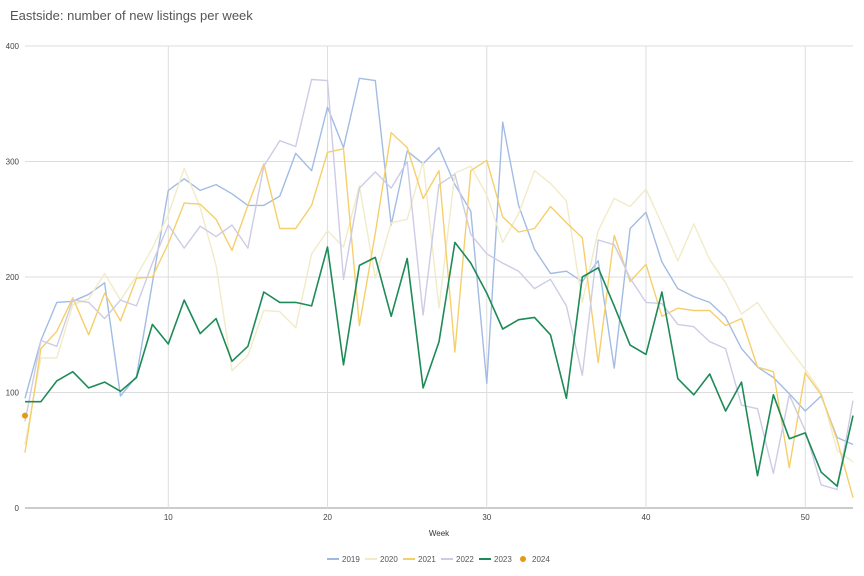 This screenshot has width=864, height=576. I want to click on legend-item-2023: 2023, so click(495, 559).